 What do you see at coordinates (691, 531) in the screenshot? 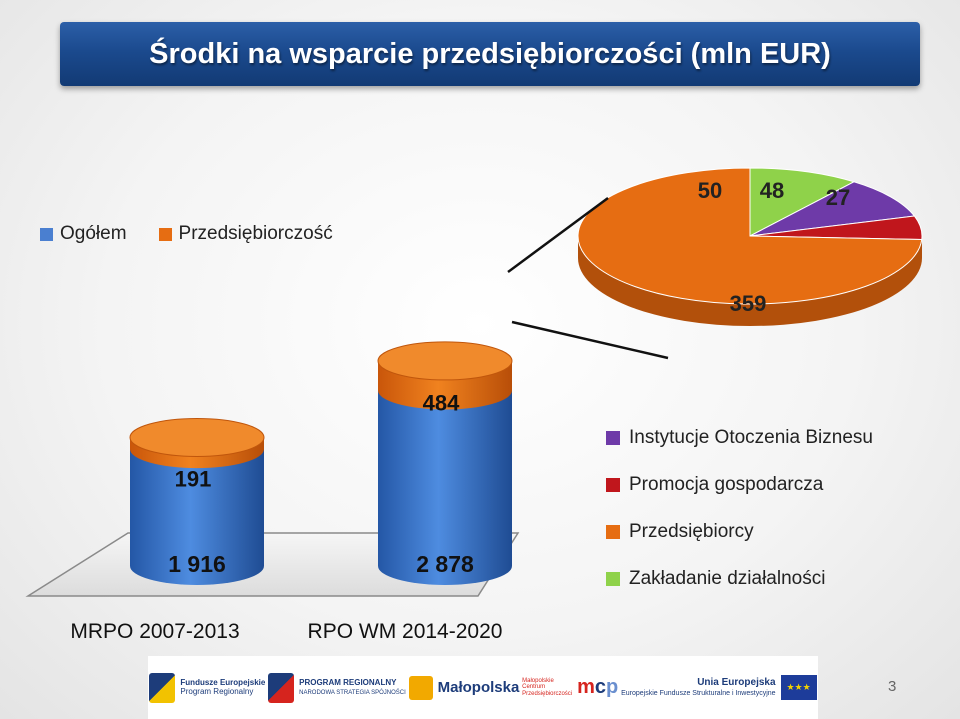
I see `legend-label: Przedsiębiorcy` at bounding box center [691, 531].